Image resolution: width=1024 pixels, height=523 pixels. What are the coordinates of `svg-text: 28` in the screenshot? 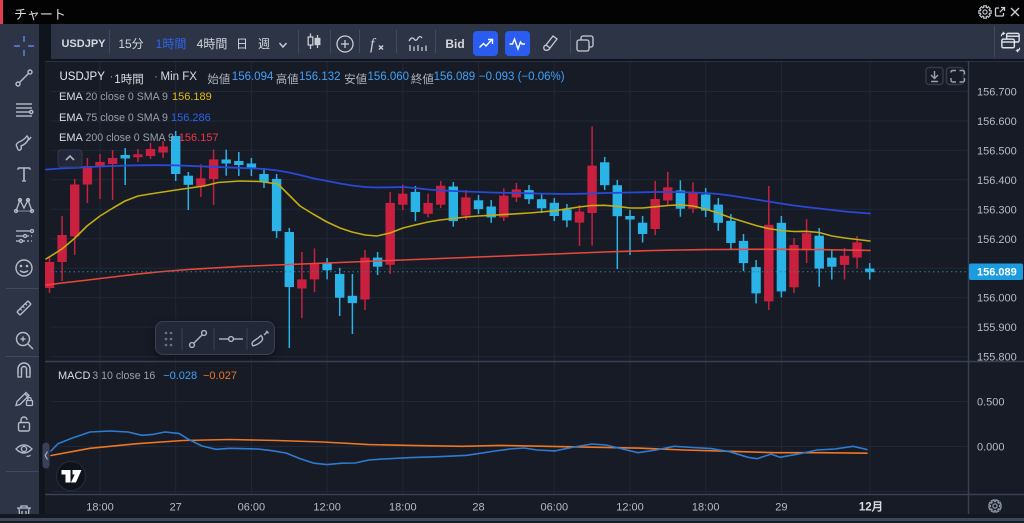 It's located at (478, 508).